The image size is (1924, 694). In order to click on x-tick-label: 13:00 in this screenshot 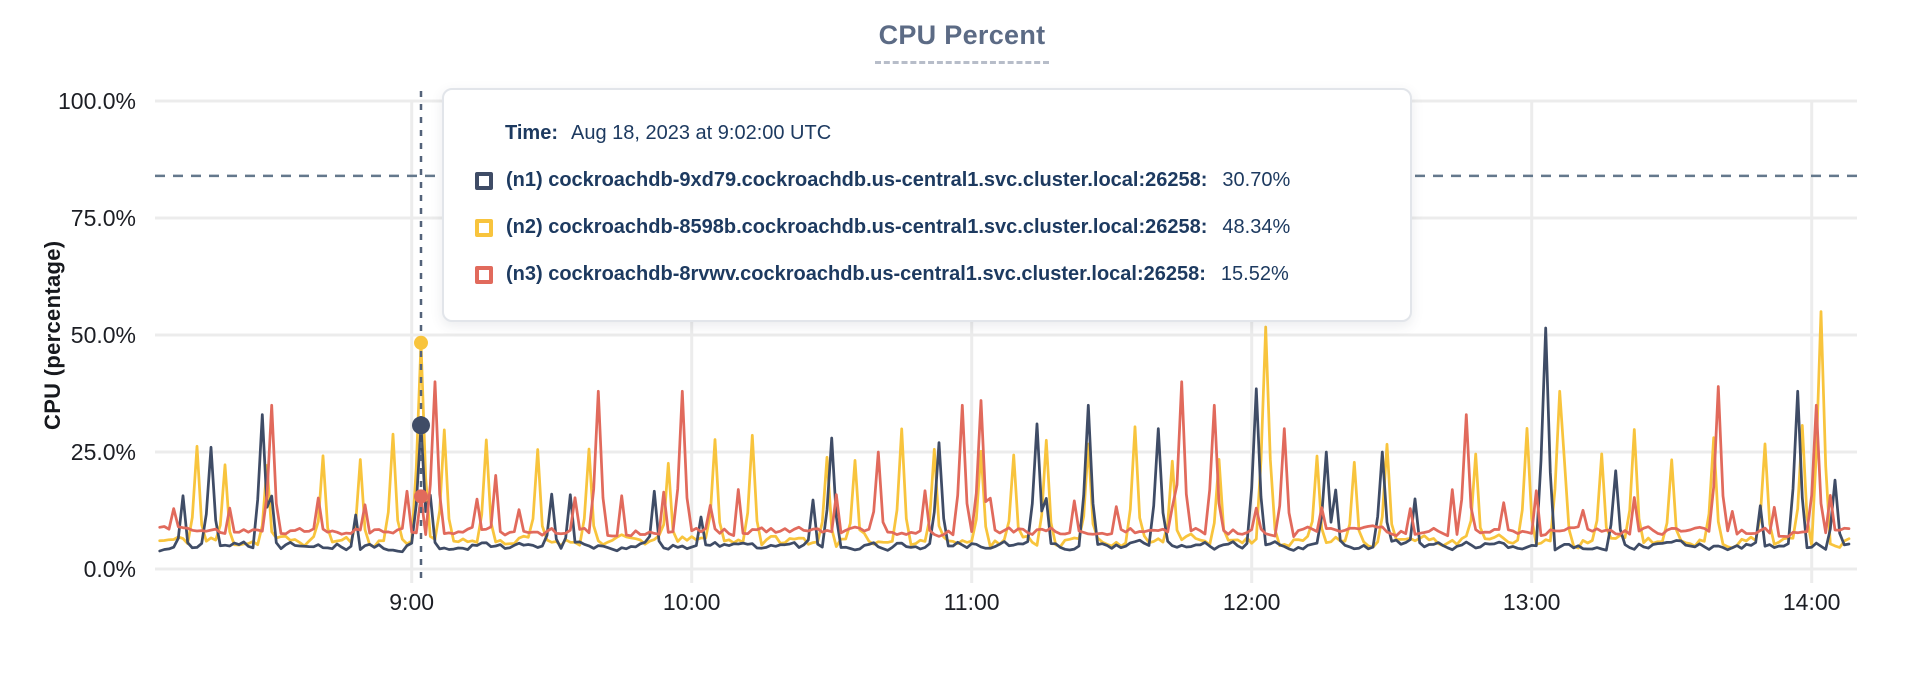, I will do `click(1531, 602)`.